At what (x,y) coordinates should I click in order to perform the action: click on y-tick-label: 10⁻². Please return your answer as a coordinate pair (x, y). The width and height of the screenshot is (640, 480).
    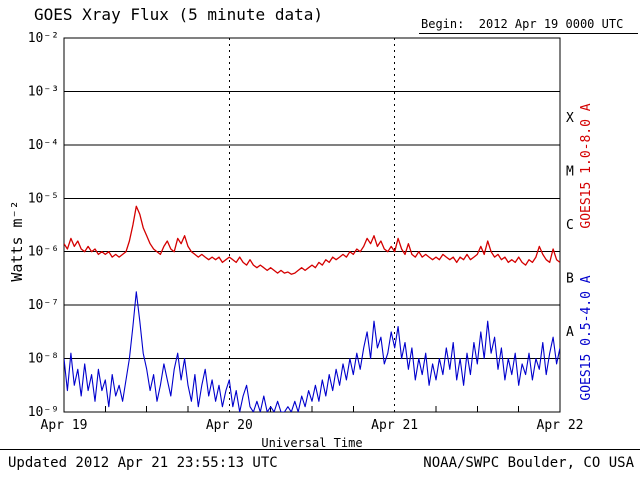
    Looking at the image, I should click on (43, 38).